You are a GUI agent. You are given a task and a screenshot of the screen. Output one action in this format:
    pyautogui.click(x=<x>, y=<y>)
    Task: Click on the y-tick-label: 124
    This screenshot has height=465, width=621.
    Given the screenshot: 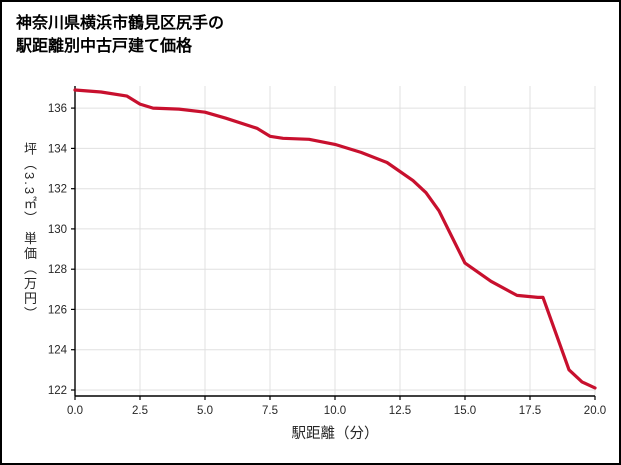 What is the action you would take?
    pyautogui.click(x=58, y=351)
    